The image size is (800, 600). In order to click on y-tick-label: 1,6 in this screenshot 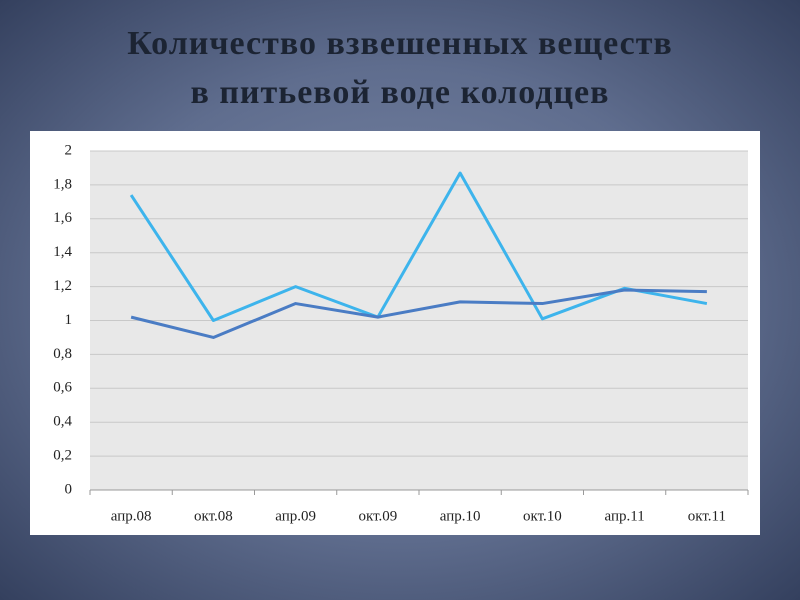, I will do `click(62, 218)`.